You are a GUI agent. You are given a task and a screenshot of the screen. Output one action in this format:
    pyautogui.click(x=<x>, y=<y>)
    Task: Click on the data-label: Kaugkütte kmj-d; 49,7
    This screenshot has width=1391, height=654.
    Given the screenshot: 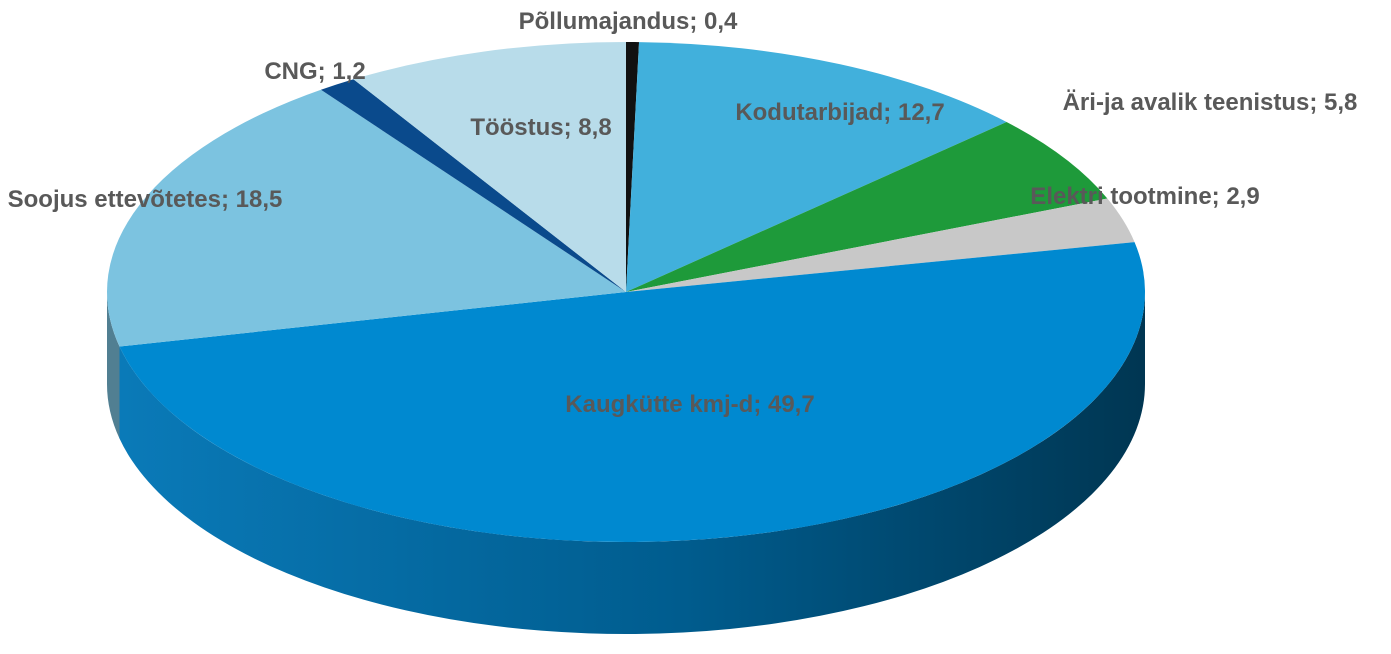 What is the action you would take?
    pyautogui.click(x=690, y=404)
    